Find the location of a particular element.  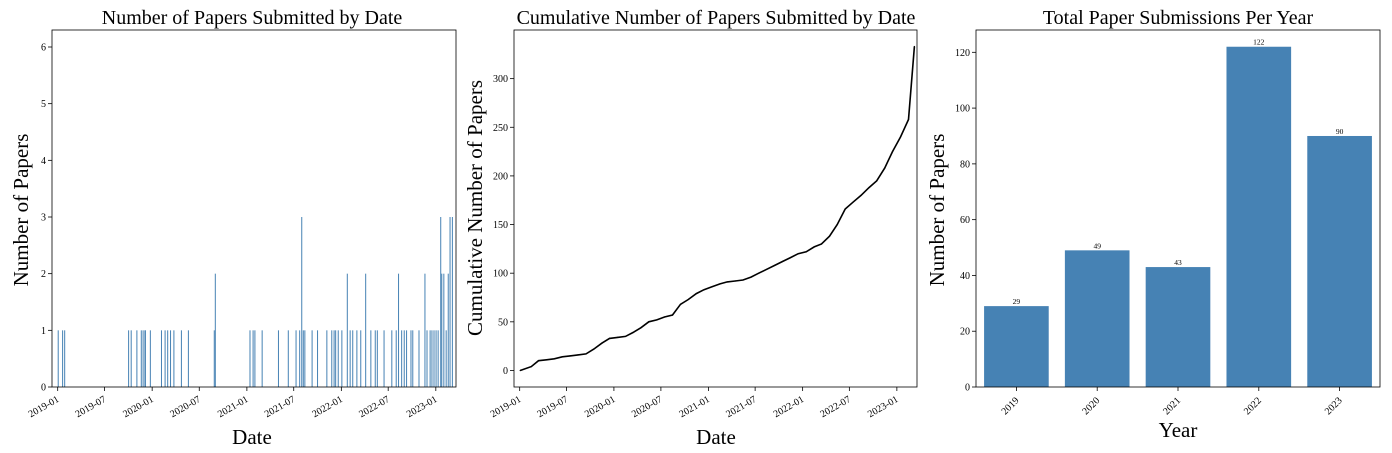

chart2-ytick-label: 0 is located at coordinates (505, 371).